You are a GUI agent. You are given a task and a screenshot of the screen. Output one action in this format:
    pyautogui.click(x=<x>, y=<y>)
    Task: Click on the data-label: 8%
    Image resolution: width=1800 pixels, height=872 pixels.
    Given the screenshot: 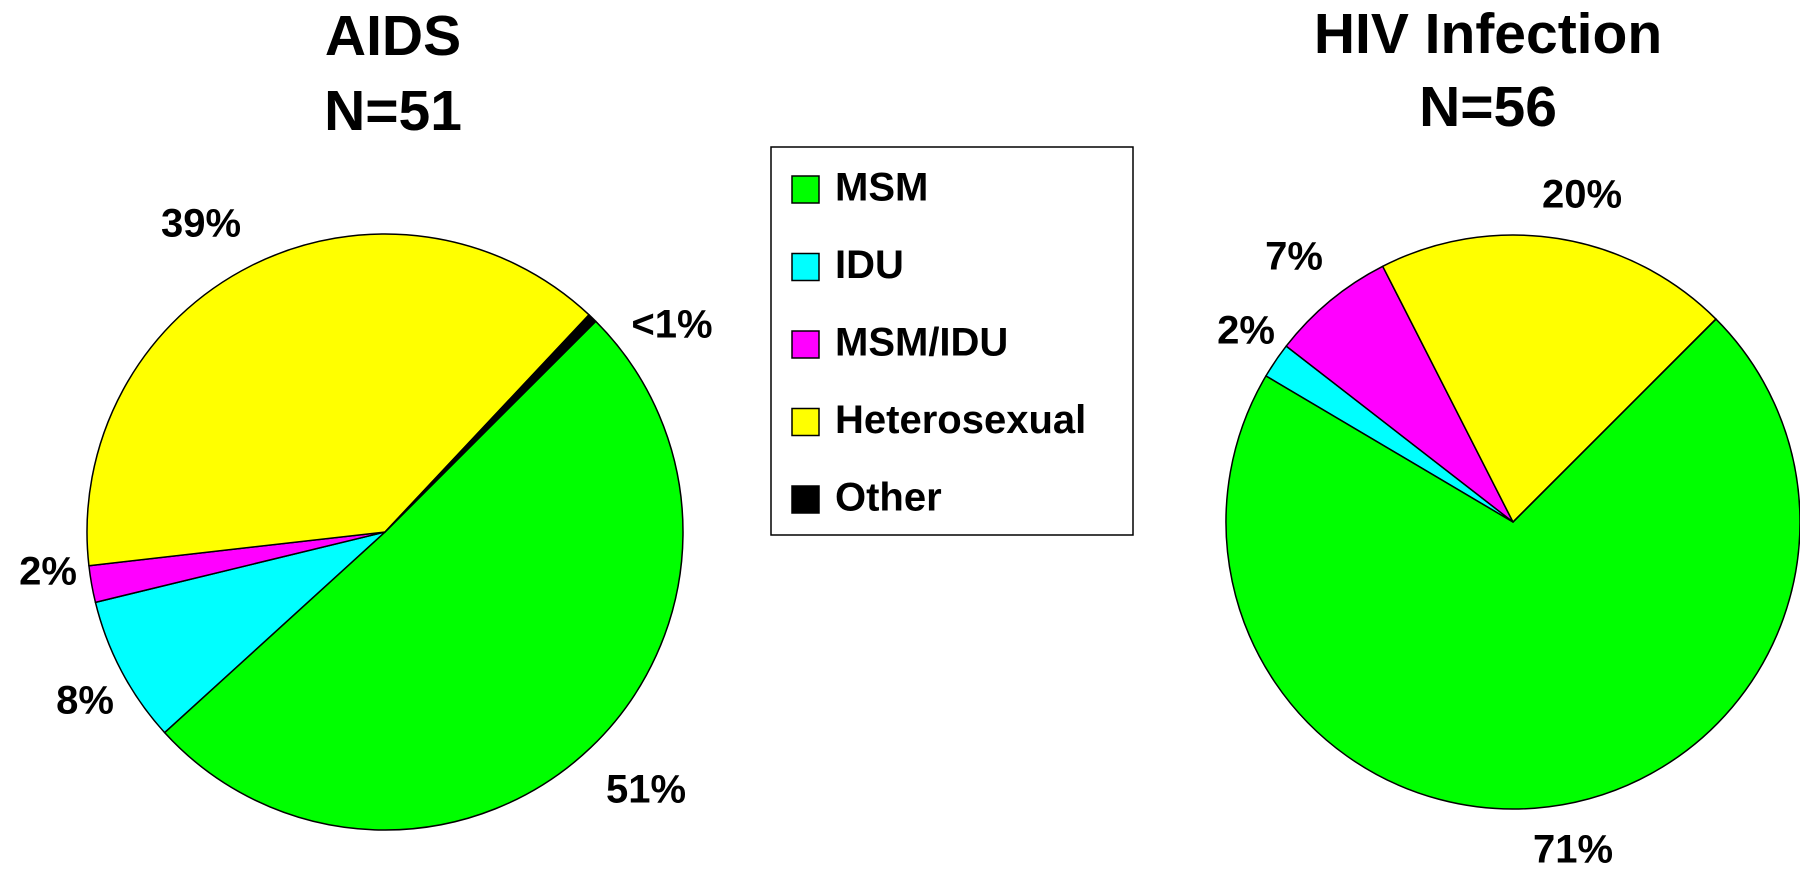 What is the action you would take?
    pyautogui.click(x=85, y=701)
    